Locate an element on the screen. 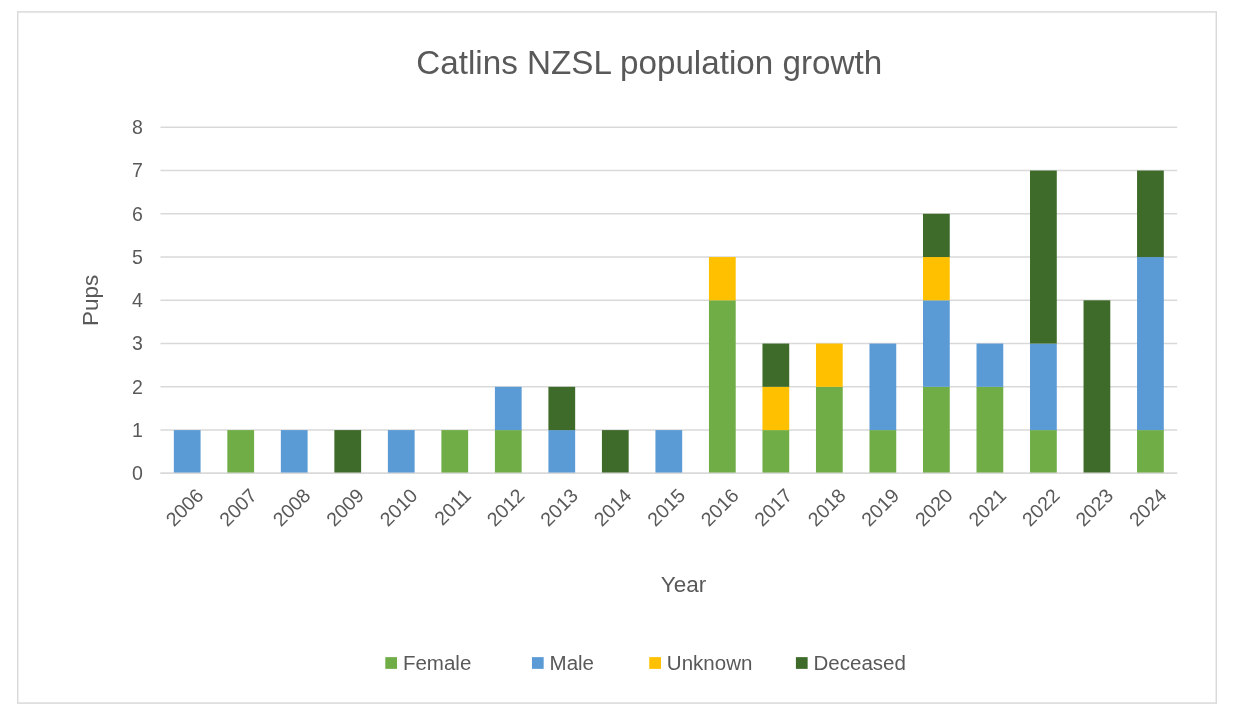 This screenshot has height=715, width=1234. x-axis-title: Year is located at coordinates (683, 584).